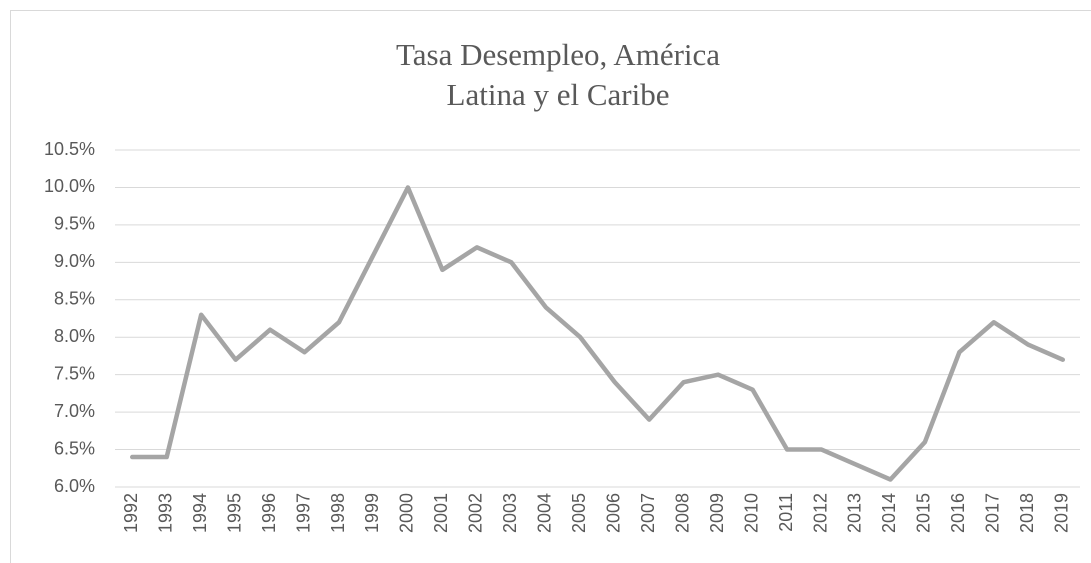 The image size is (1091, 563). What do you see at coordinates (476, 513) in the screenshot?
I see `x-tick-label: 2002` at bounding box center [476, 513].